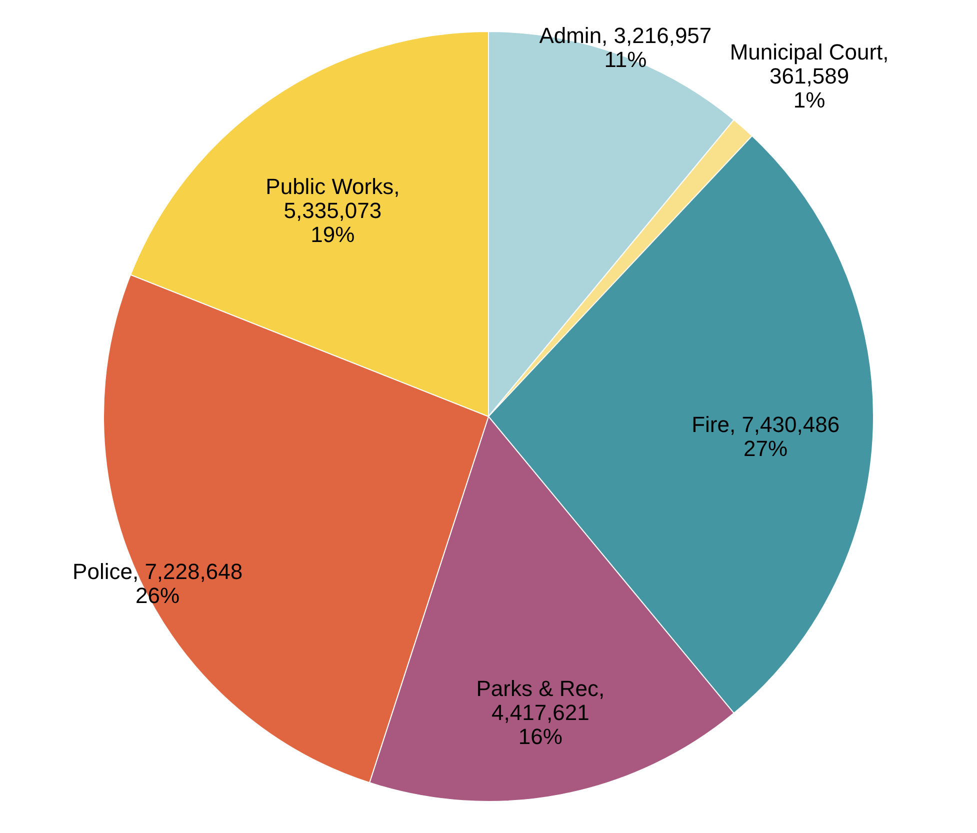 Image resolution: width=977 pixels, height=833 pixels. Describe the element at coordinates (333, 199) in the screenshot. I see `slice-label: Public Works, 5,335,073` at that location.